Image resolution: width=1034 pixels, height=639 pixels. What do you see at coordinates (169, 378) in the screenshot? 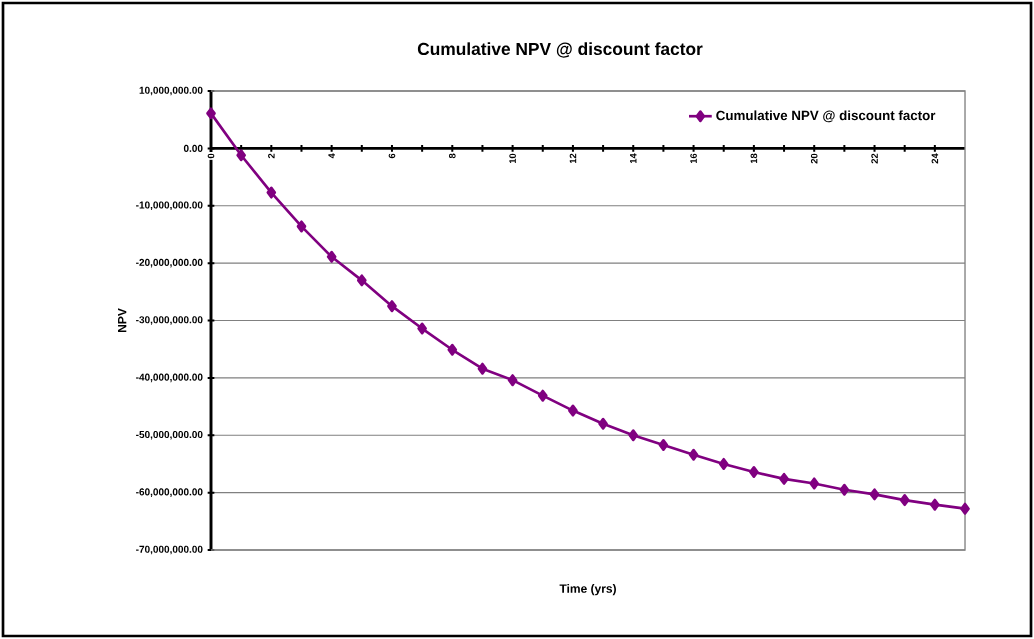
I see `y-tick-label: -40,000,000.00` at bounding box center [169, 378].